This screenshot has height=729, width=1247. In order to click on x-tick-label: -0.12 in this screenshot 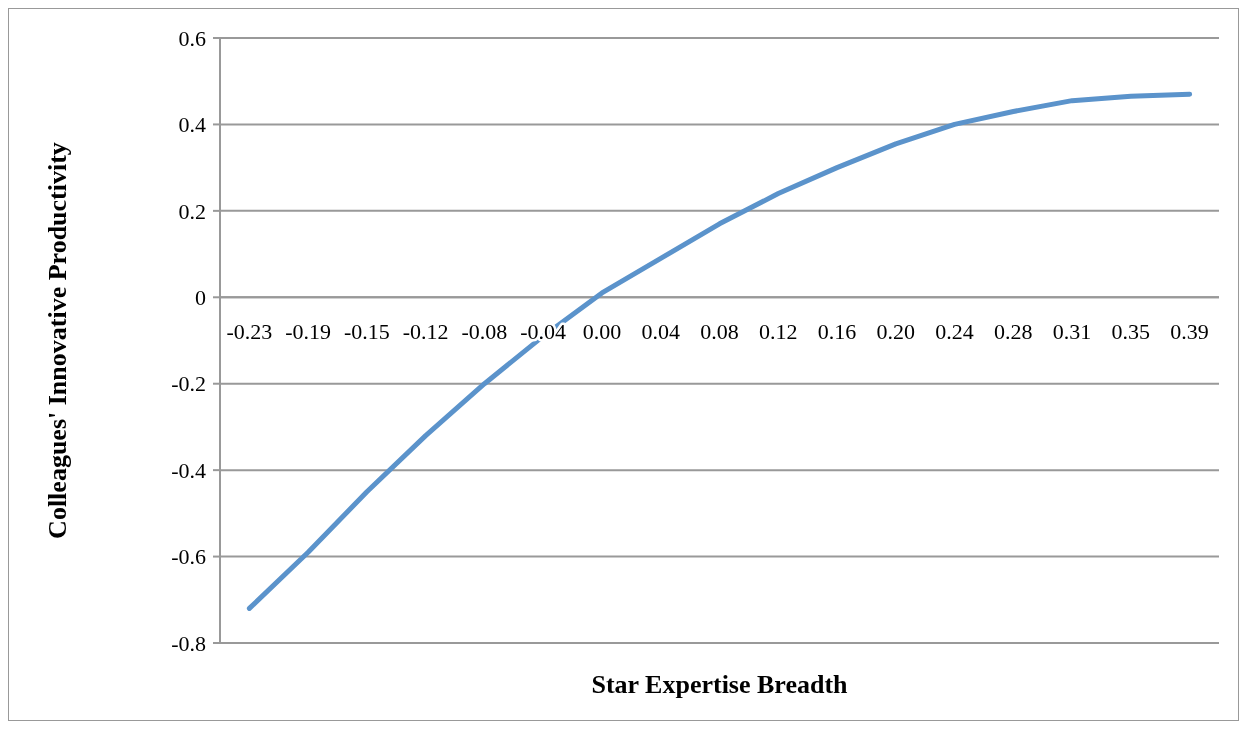, I will do `click(425, 332)`.